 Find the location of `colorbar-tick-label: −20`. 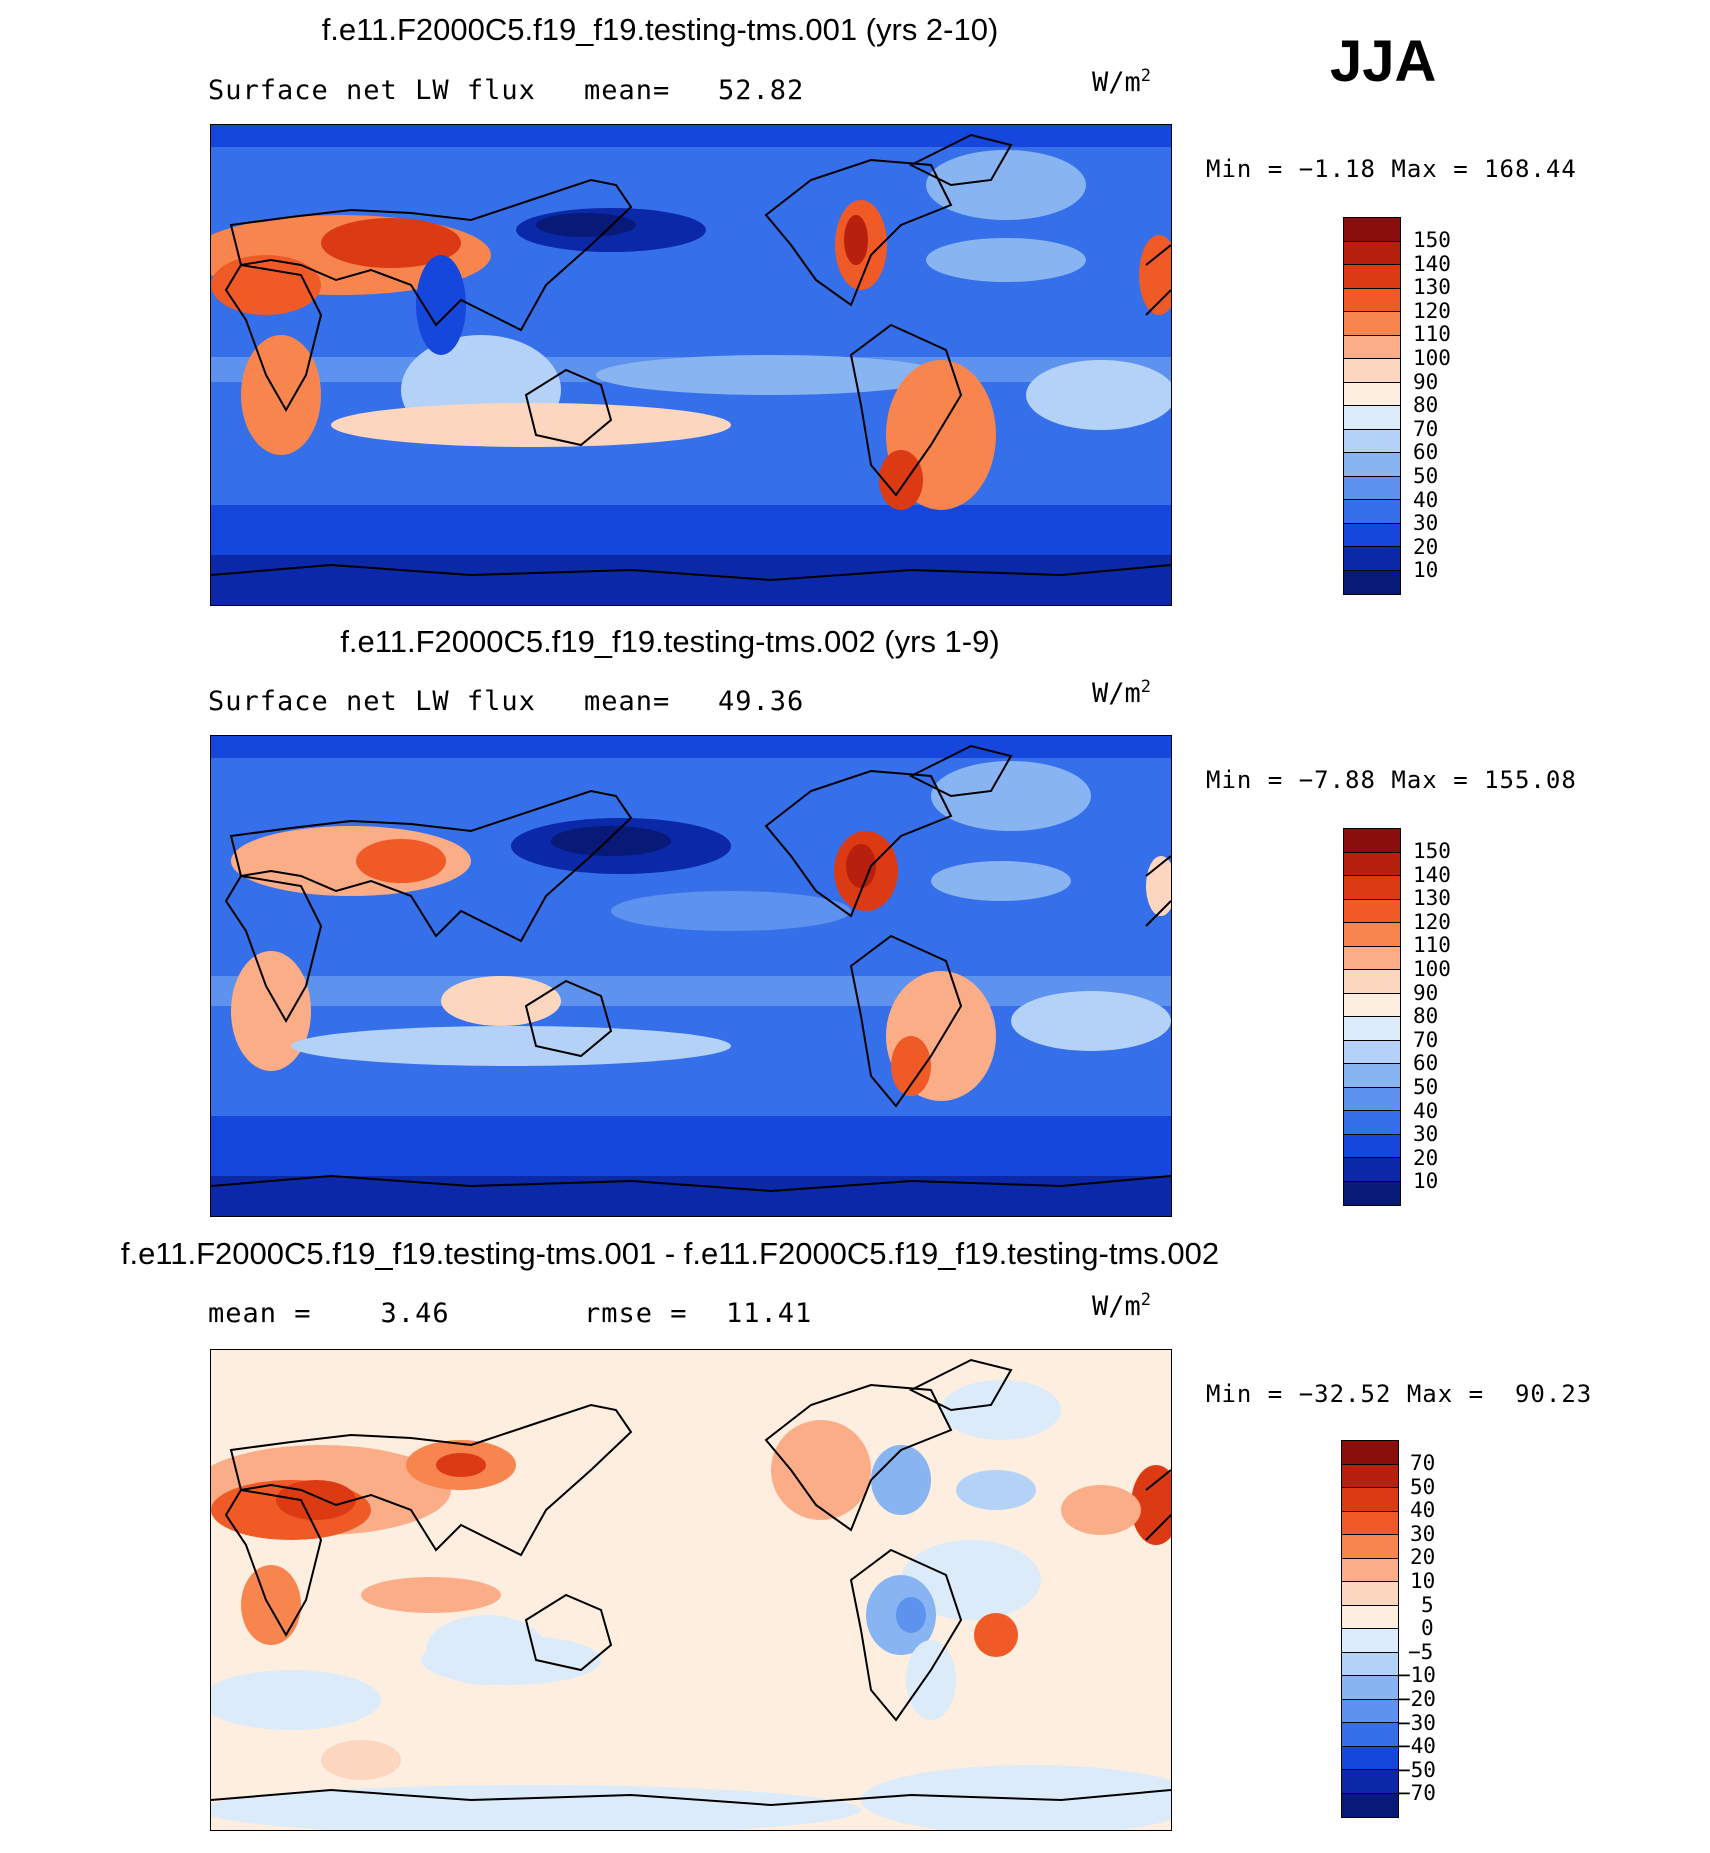

colorbar-tick-label: −20 is located at coordinates (1417, 1699).